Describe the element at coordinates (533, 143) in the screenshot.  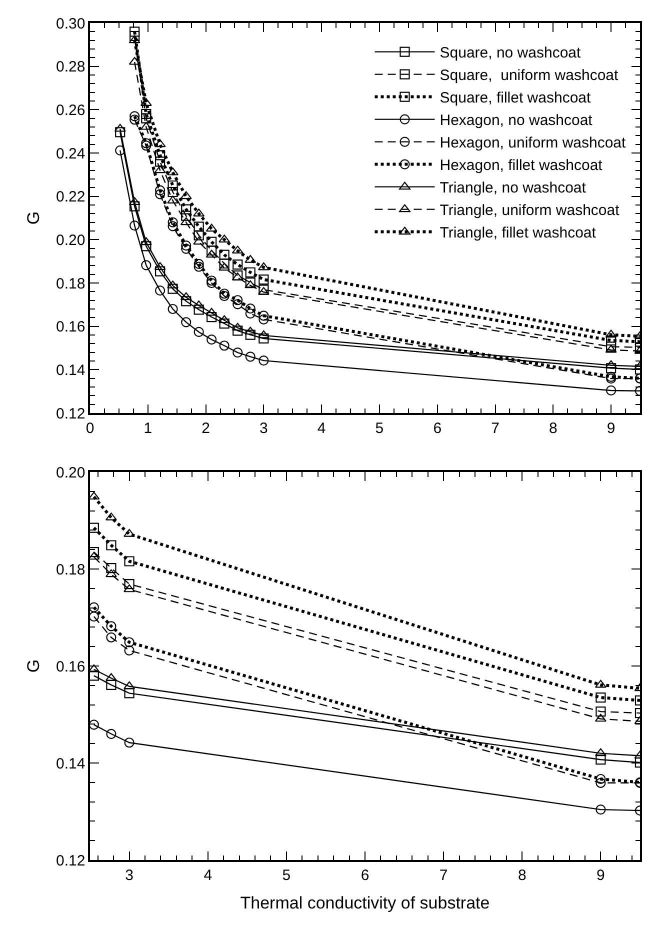
I see `legend-label: Hexagon, uniform washcoat` at that location.